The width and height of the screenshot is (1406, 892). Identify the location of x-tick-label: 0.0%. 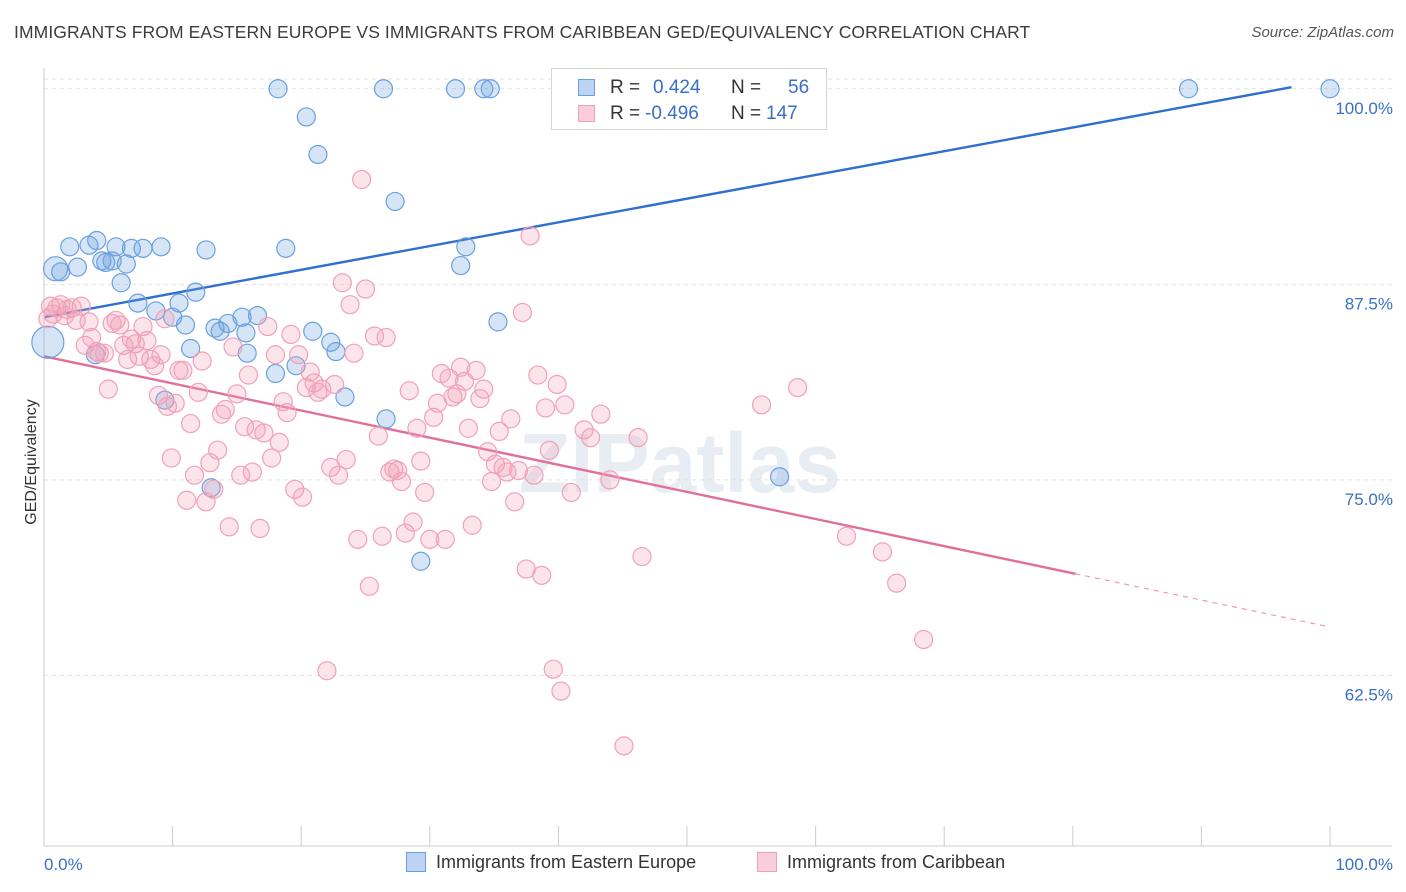
(63, 864).